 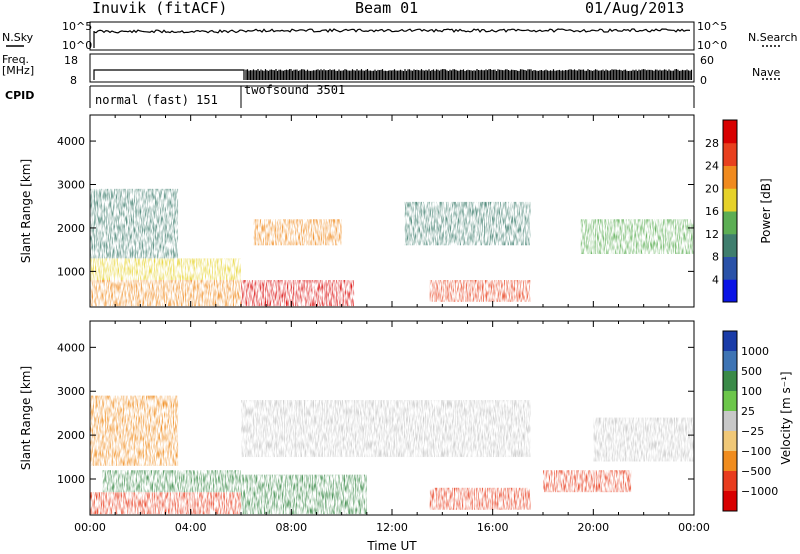 What do you see at coordinates (766, 210) in the screenshot?
I see `power-colorbar-label: Power [dB]` at bounding box center [766, 210].